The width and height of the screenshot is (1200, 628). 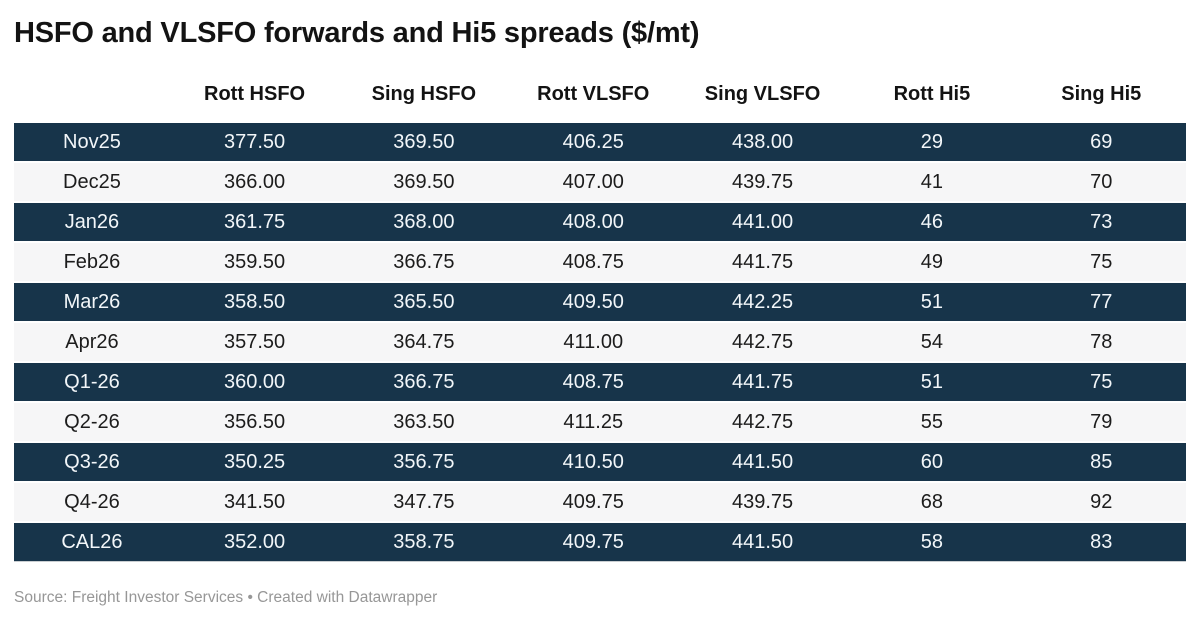 What do you see at coordinates (254, 301) in the screenshot?
I see `cell-rott-hsfo: 358.50` at bounding box center [254, 301].